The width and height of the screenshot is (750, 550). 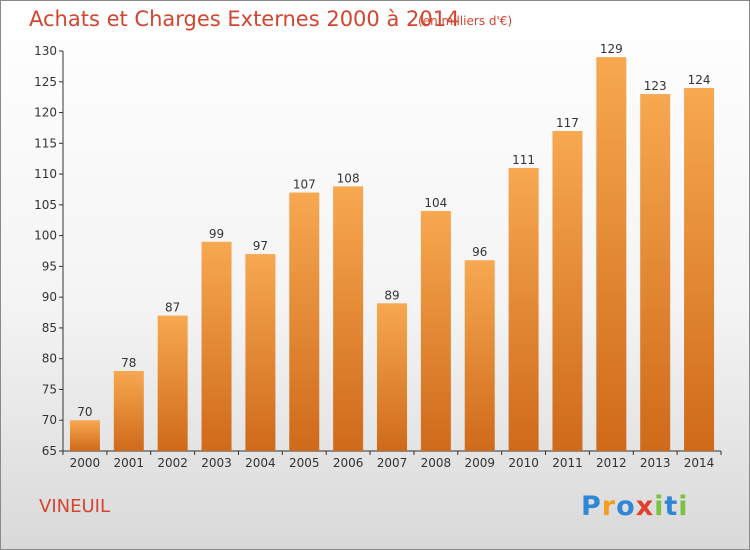 What do you see at coordinates (45, 236) in the screenshot?
I see `y-tick-label: 100` at bounding box center [45, 236].